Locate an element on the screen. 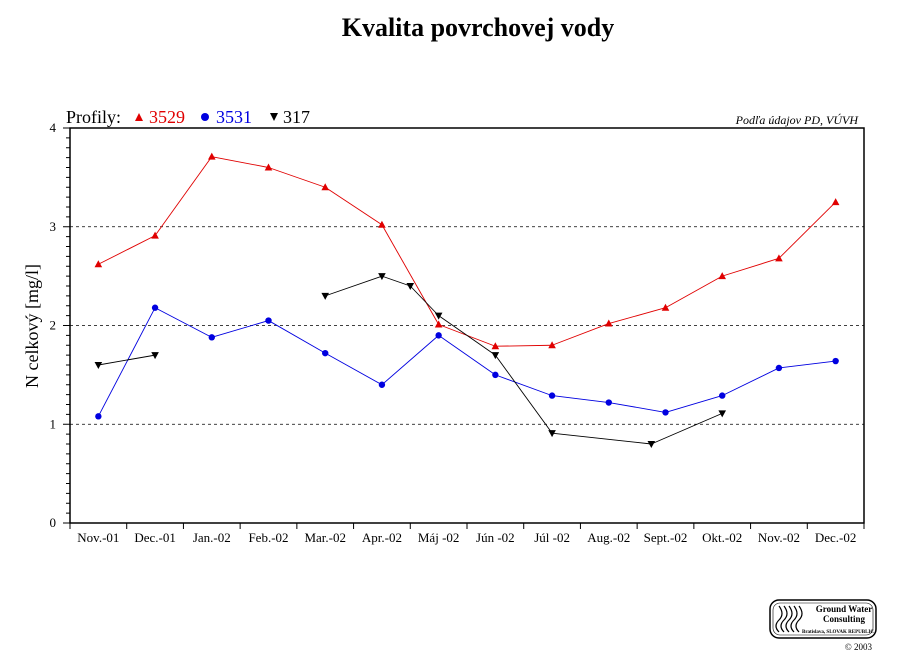 This screenshot has width=900, height=658. y-tick-label: 4 is located at coordinates (53, 127).